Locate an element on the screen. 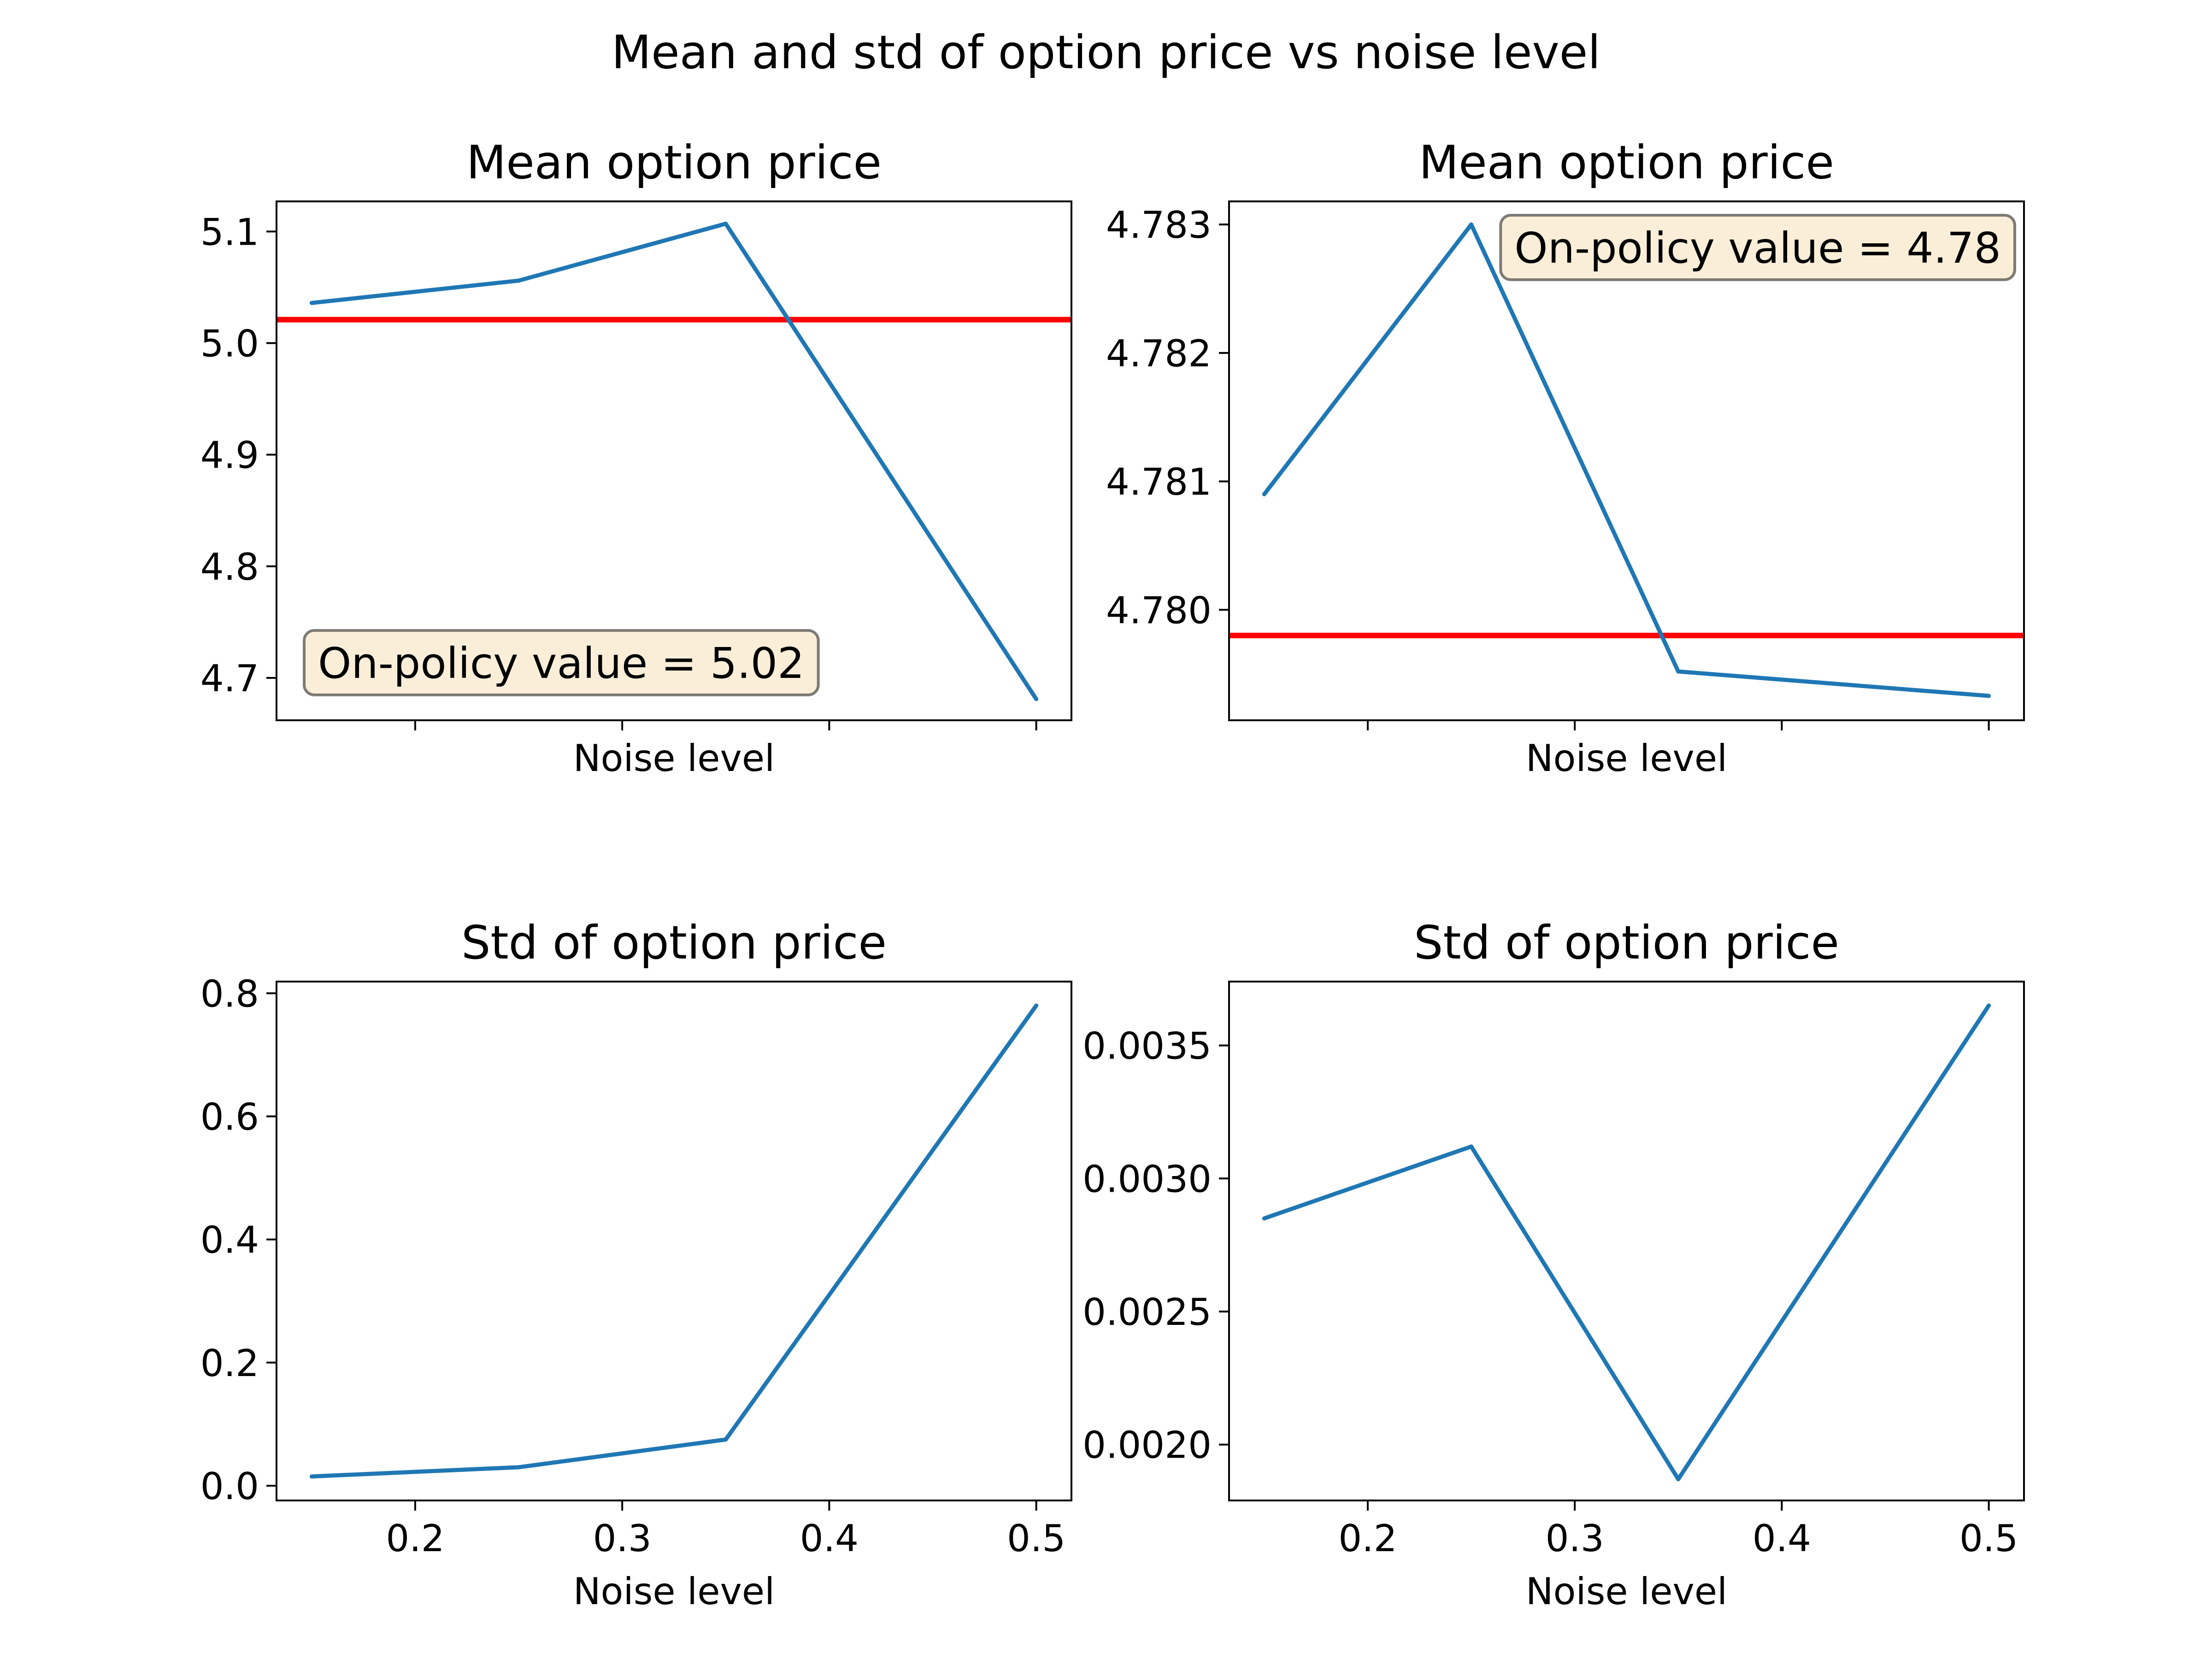  y-tick-label: 0.0 is located at coordinates (229, 1486).